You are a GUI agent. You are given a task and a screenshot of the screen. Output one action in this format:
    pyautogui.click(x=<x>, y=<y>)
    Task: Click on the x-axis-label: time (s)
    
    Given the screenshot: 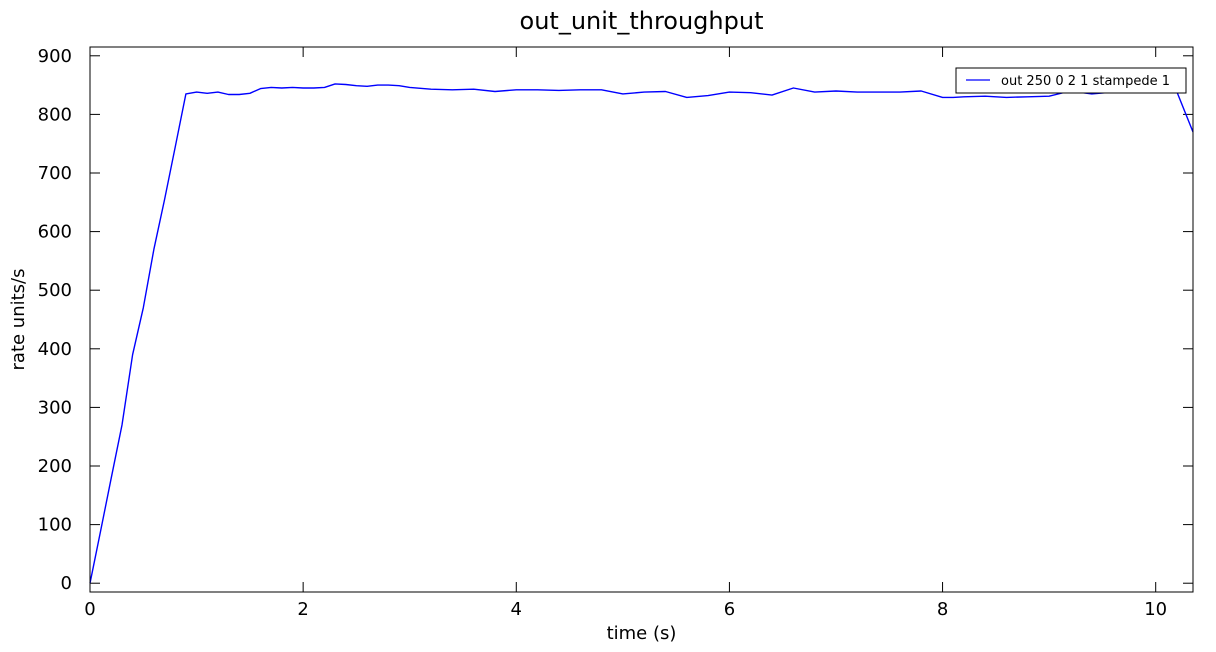 What is the action you would take?
    pyautogui.click(x=642, y=633)
    